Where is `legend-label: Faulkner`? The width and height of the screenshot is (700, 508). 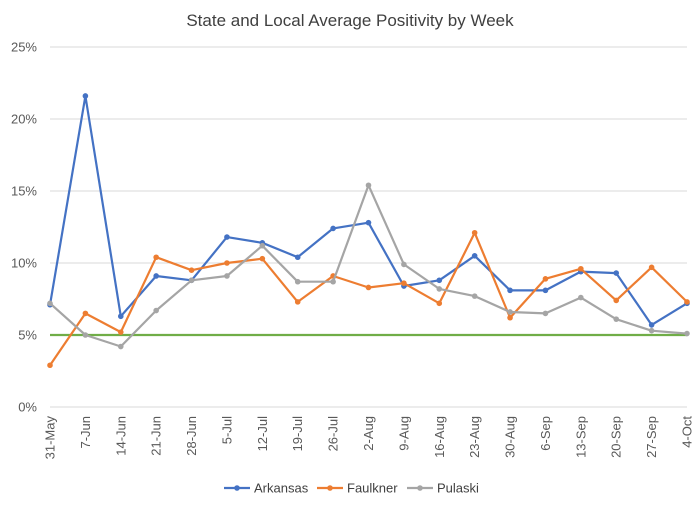
legend-label: Faulkner is located at coordinates (372, 488).